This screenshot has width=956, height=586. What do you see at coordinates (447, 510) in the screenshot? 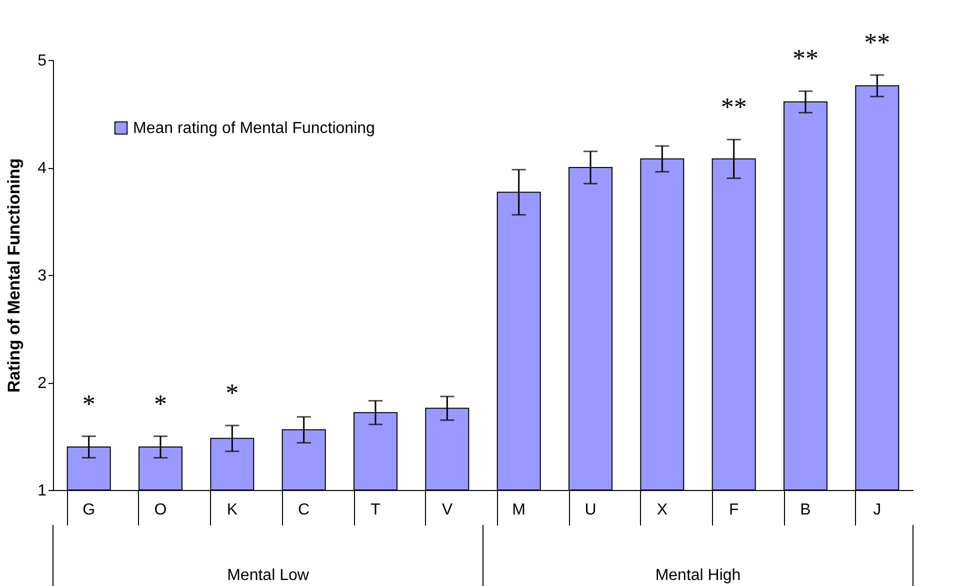
I see `x-tick-label: V` at bounding box center [447, 510].